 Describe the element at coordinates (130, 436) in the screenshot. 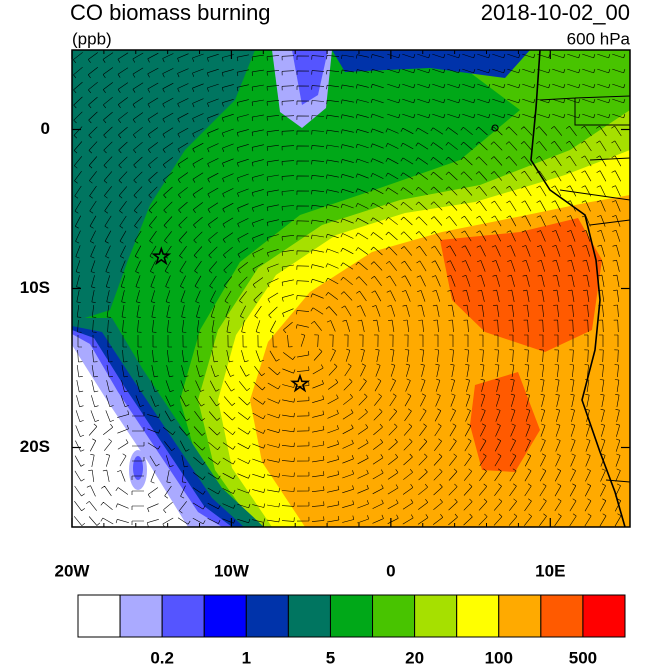

I see `field-white` at that location.